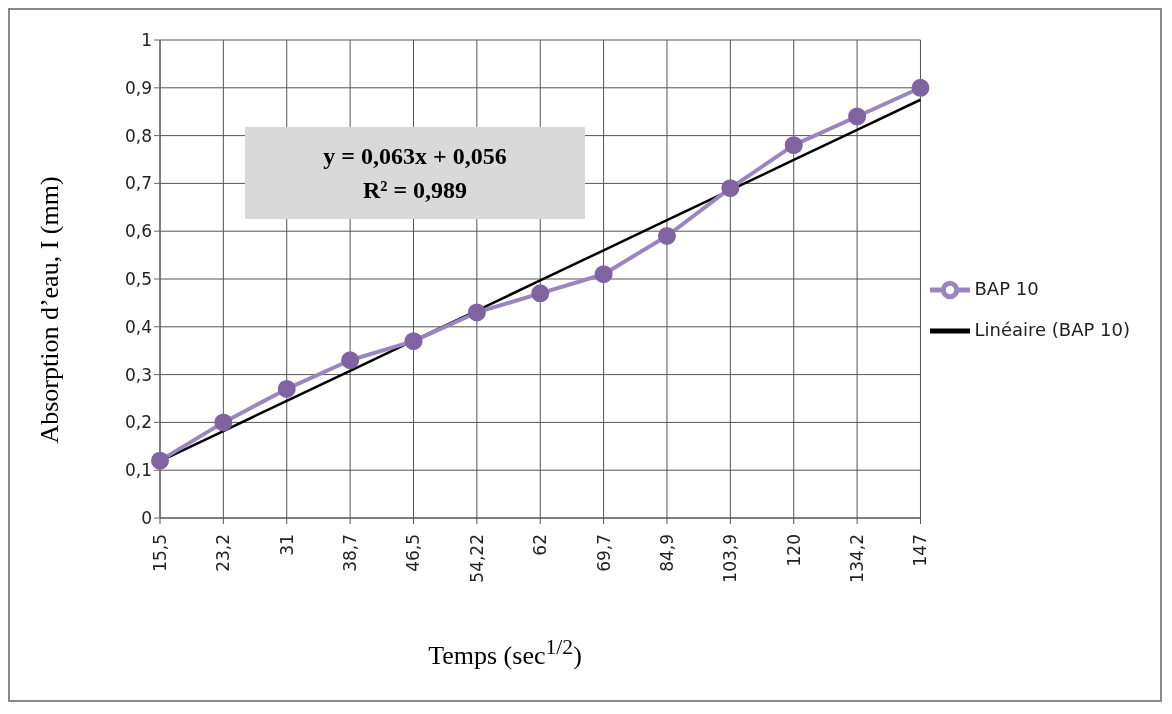 The image size is (1172, 714). Describe the element at coordinates (857, 558) in the screenshot. I see `x-tick-label: 134,2` at that location.